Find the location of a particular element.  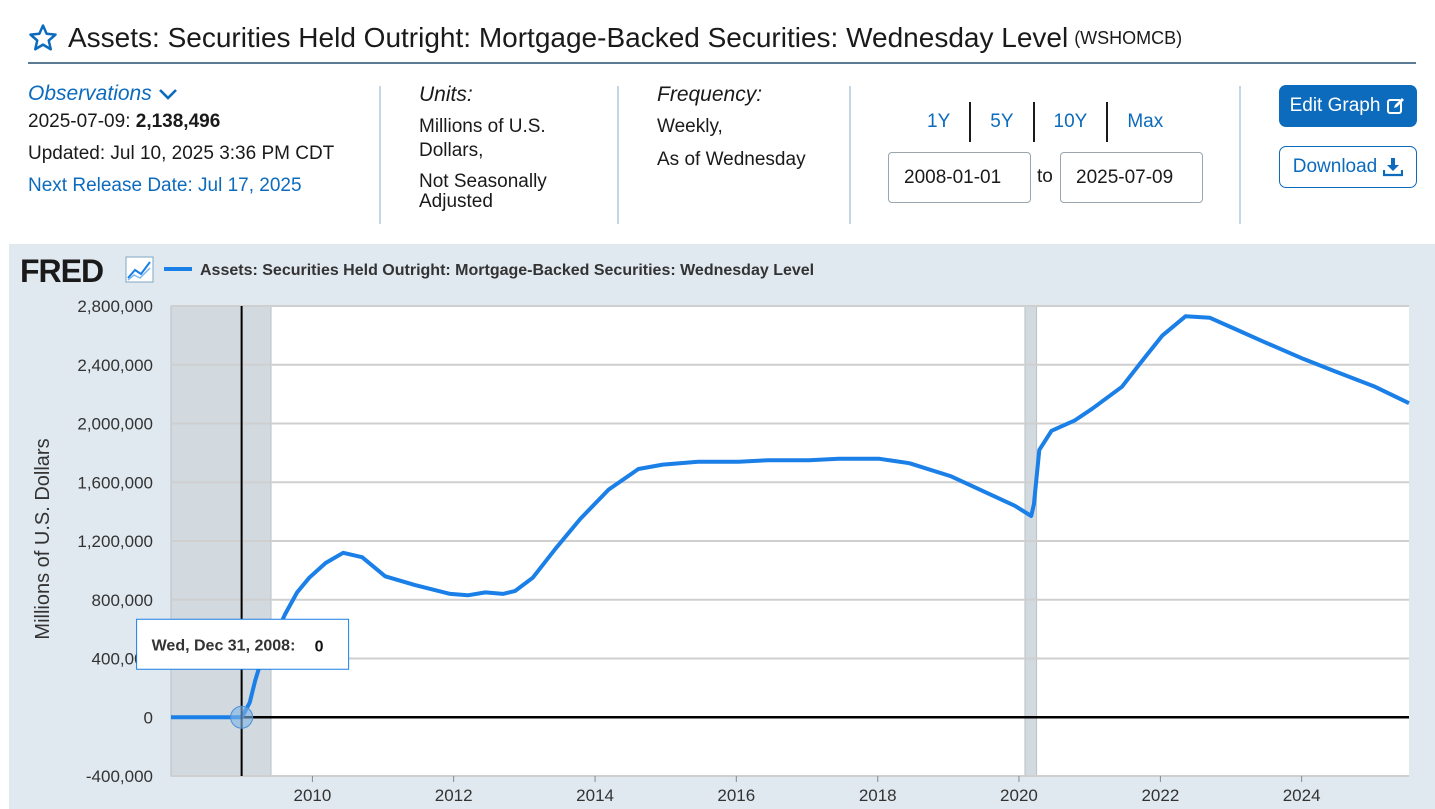

y-axis-label: Millions of U.S. Dollars is located at coordinates (43, 538).